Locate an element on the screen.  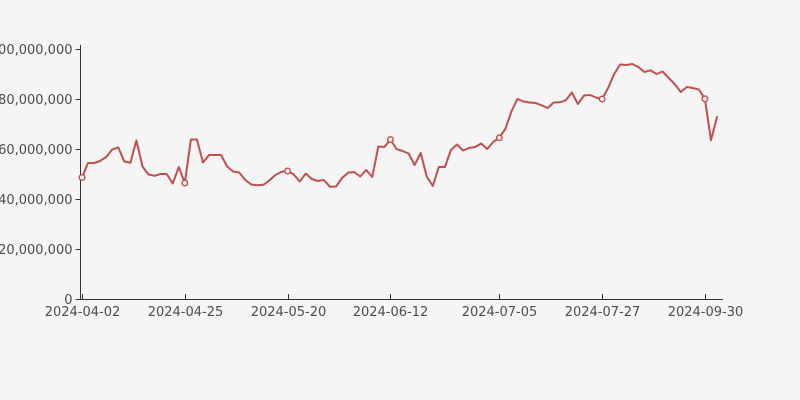
x-tick-label: 2024-06-12 is located at coordinates (391, 312).